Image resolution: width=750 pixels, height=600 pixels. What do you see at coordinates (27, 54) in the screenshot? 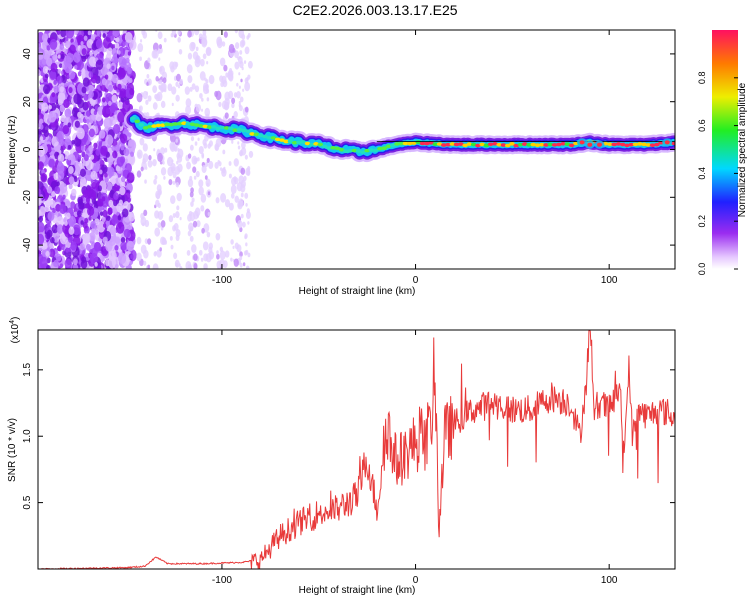
I see `y-tick-label: 40` at bounding box center [27, 54].